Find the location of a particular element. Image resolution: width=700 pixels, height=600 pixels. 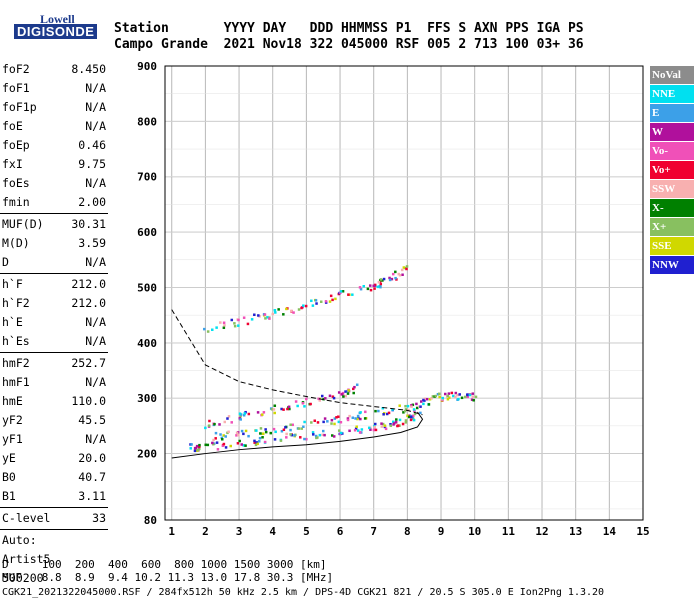

separator is located at coordinates (54, 213).